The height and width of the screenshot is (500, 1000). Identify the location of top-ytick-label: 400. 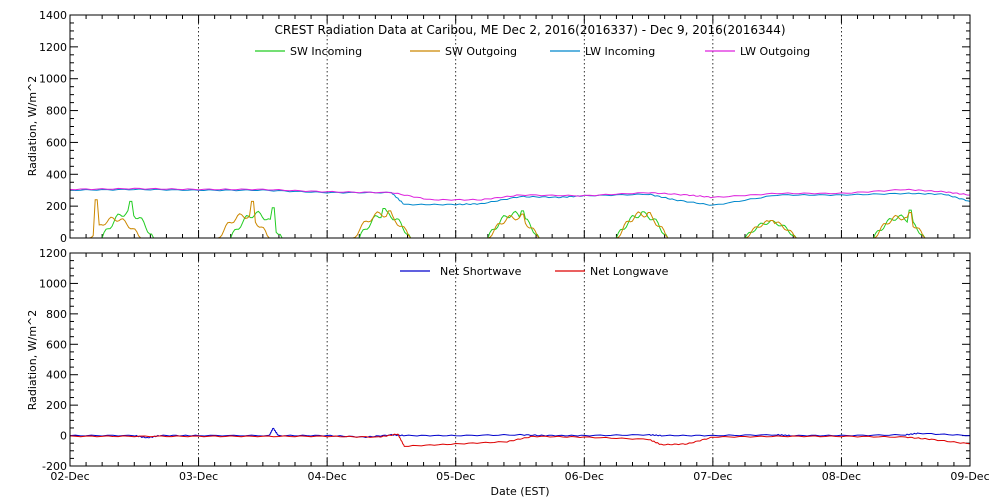
(56, 174).